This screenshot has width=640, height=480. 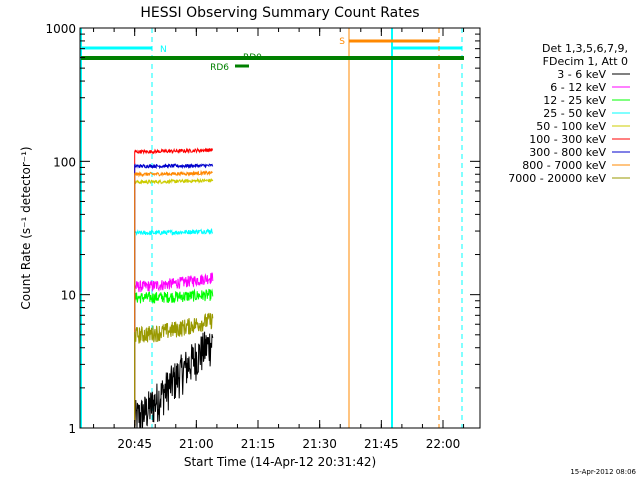 I want to click on x-tick-label-4: 21:45, so click(x=381, y=444).